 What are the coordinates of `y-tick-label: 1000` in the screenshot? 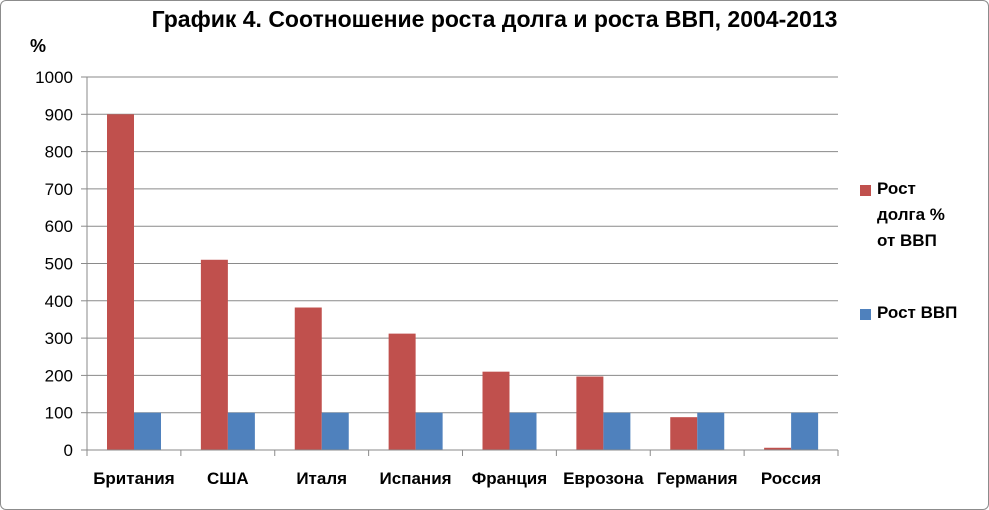 It's located at (54, 77).